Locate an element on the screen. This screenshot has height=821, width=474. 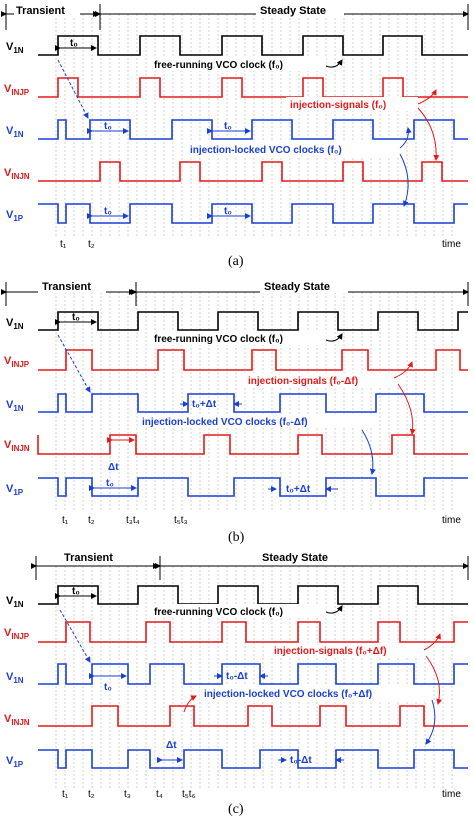
panel-b-wave-v1n-locked is located at coordinates (253, 403).